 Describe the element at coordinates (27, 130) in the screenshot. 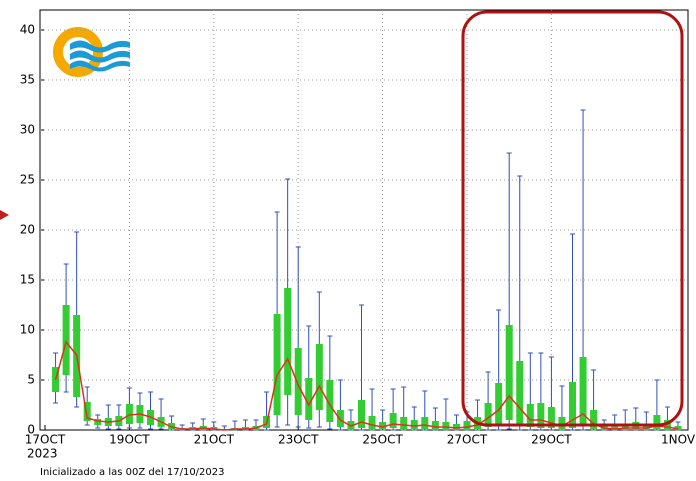

I see `y-tick-label: 30` at that location.